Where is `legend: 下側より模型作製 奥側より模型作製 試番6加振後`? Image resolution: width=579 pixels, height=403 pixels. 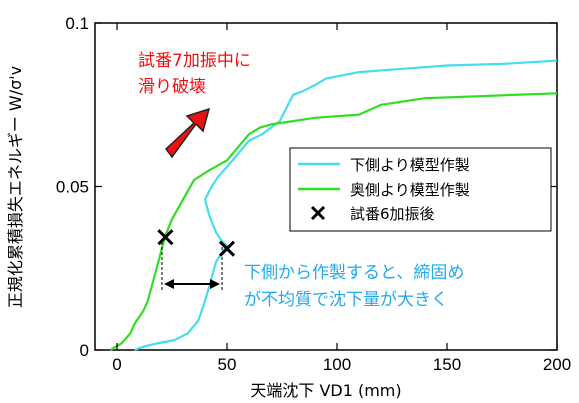 legend: 下側より模型作製 奥側より模型作製 試番6加振後 is located at coordinates (420, 189).